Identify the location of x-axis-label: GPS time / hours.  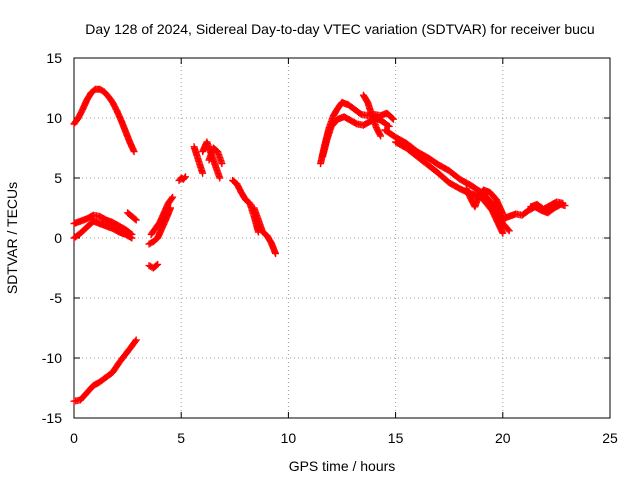
(342, 466).